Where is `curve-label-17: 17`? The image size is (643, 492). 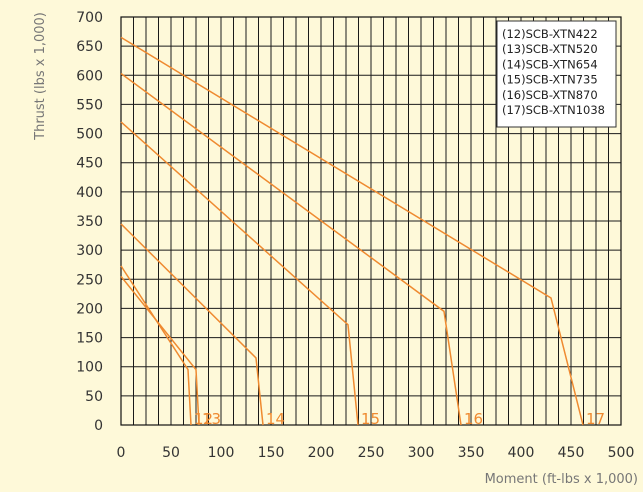 curve-label-17: 17 is located at coordinates (595, 419).